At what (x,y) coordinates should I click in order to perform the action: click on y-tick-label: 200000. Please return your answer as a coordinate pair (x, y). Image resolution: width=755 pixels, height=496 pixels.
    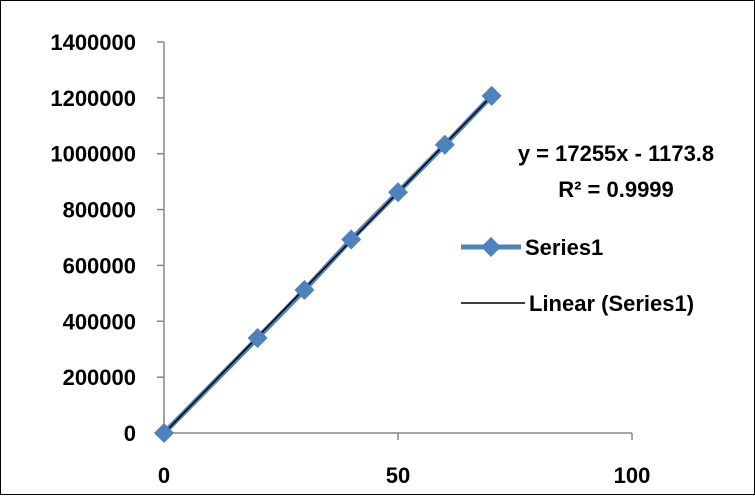
    Looking at the image, I should click on (99, 377).